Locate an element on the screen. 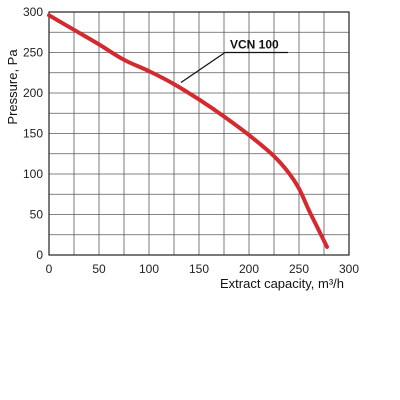 The image size is (400, 400). y-tick-label: 150 is located at coordinates (33, 134).